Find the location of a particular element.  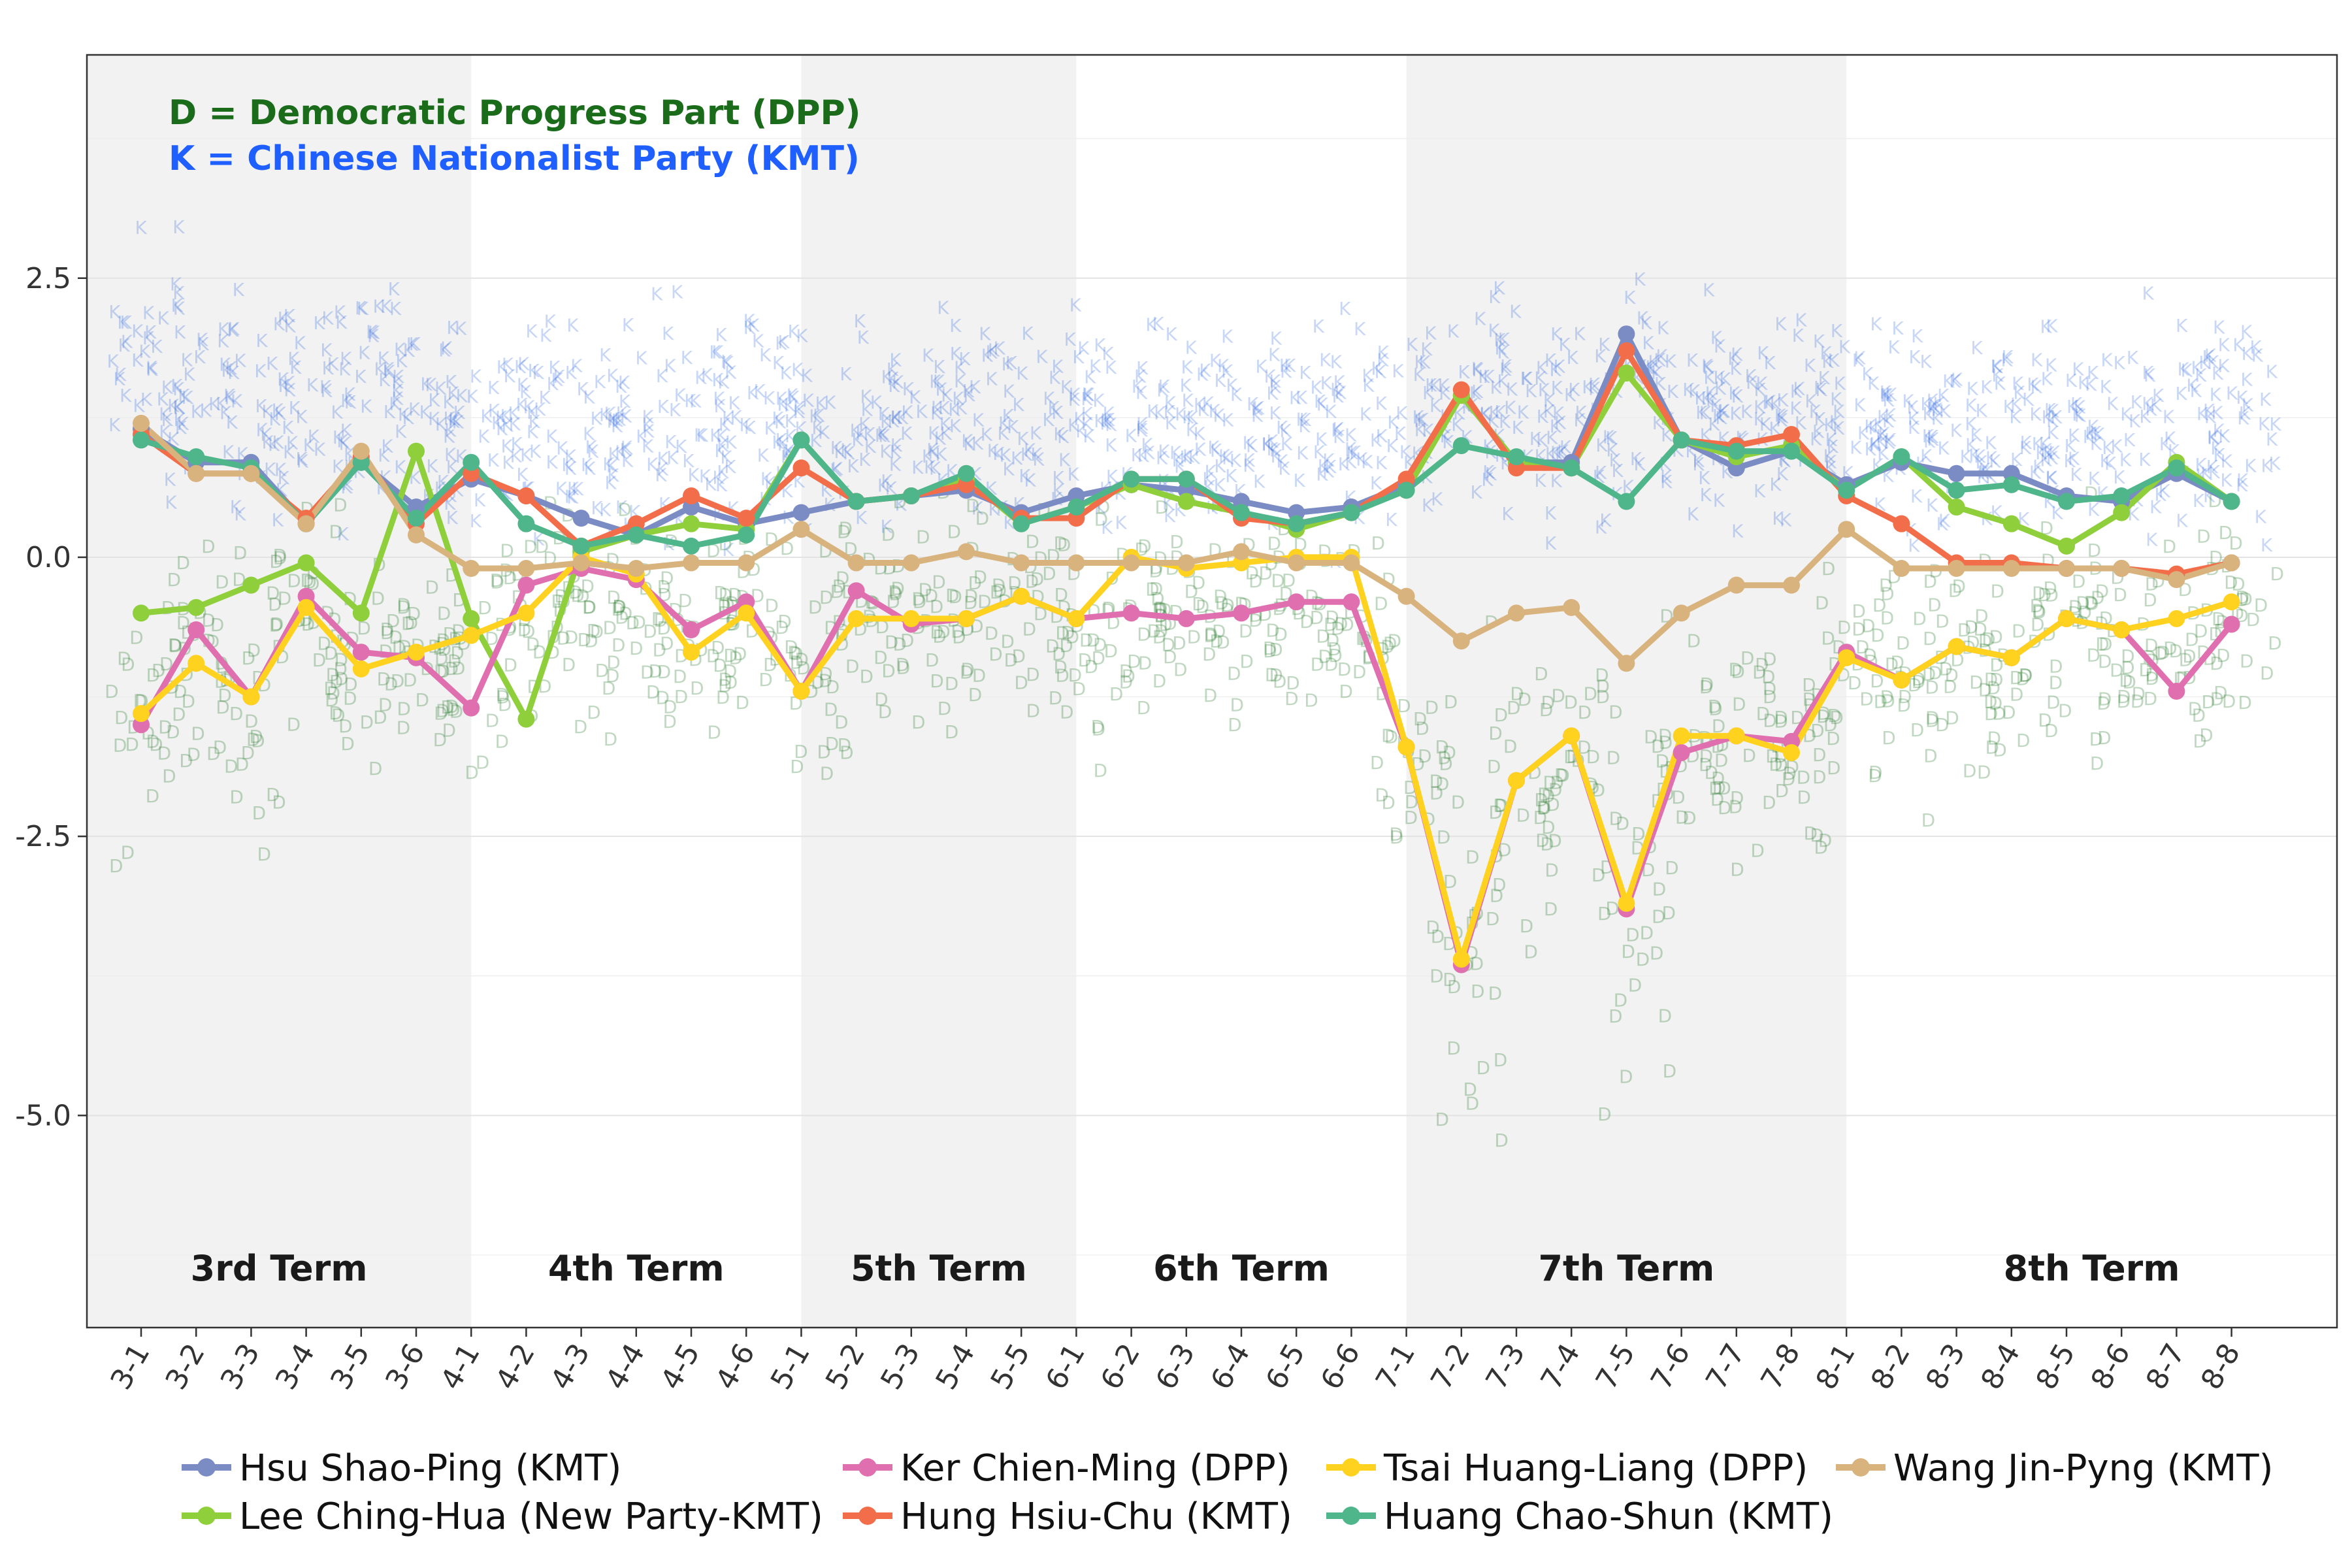

x-tick-label: 4-2 is located at coordinates (515, 1367).